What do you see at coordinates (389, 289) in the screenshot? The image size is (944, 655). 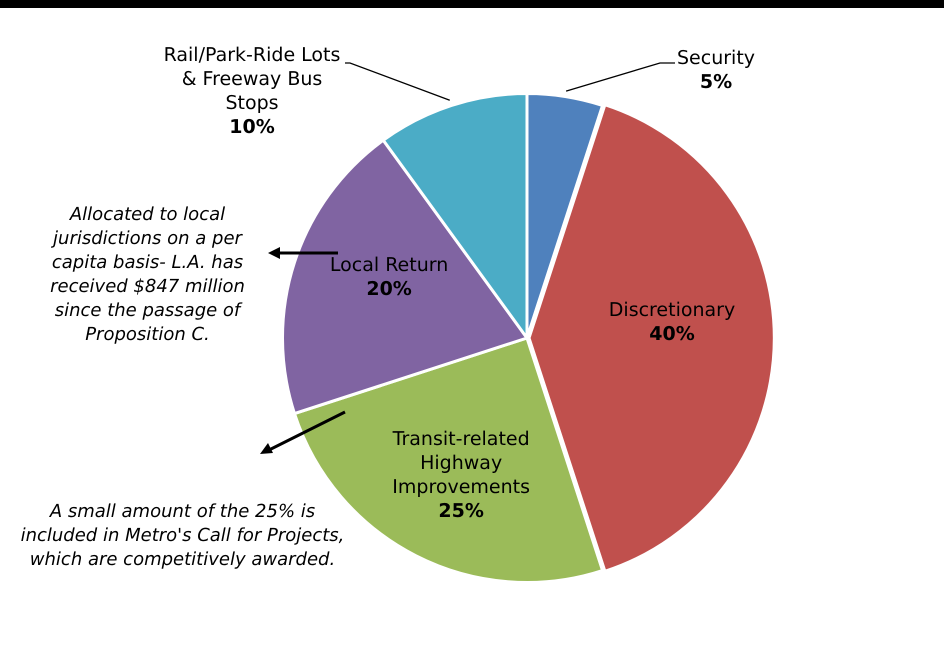 I see `data-label: 20%` at bounding box center [389, 289].